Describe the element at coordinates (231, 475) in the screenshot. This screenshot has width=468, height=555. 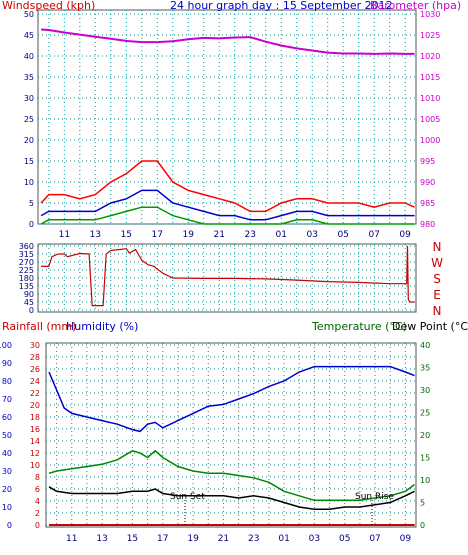
I see `series-temperature` at that location.